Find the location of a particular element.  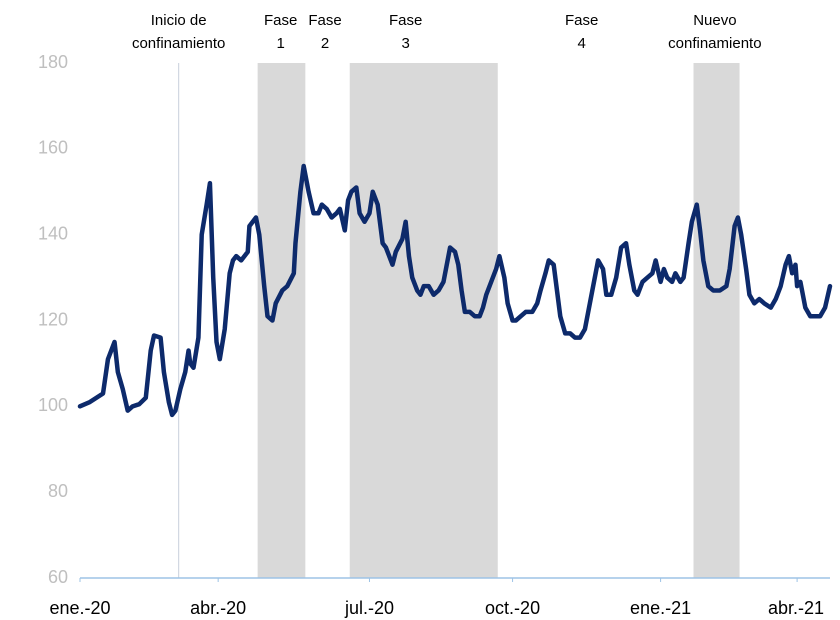

x-tick-label: abr.-21 is located at coordinates (796, 608).